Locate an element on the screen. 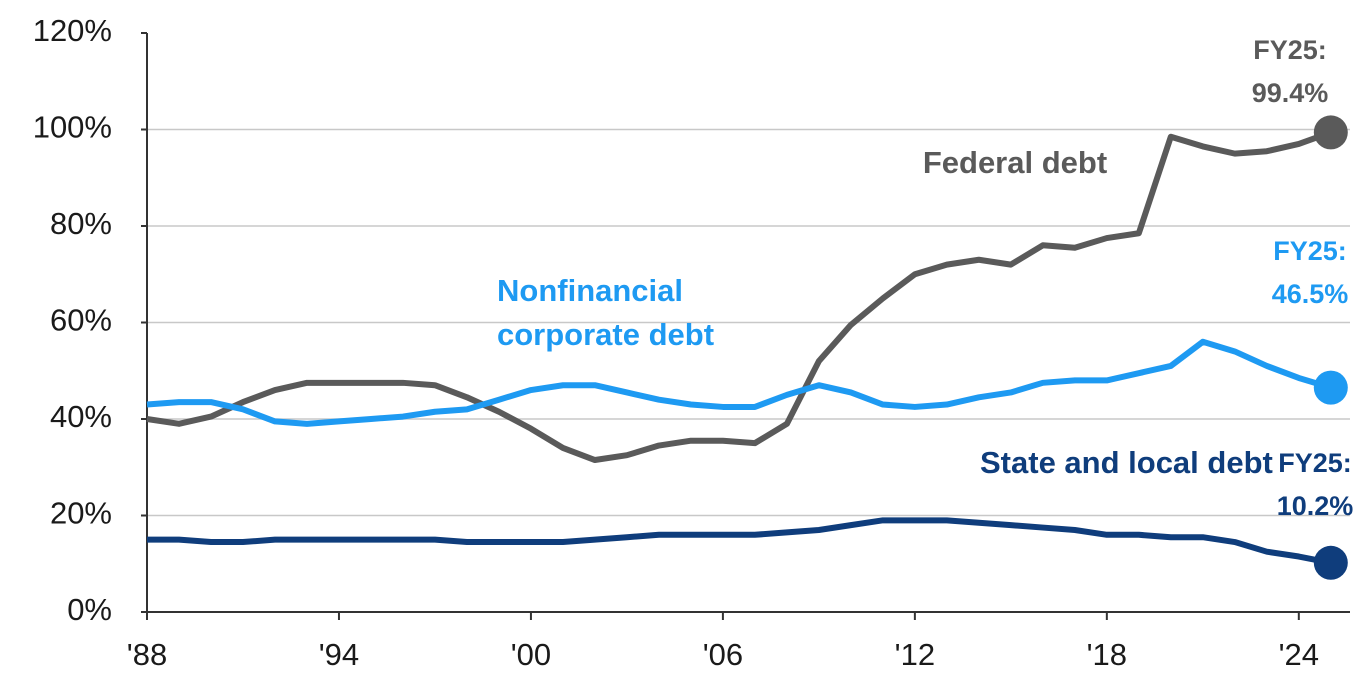 Image resolution: width=1368 pixels, height=677 pixels. y-tick-label: 80% is located at coordinates (81, 223).